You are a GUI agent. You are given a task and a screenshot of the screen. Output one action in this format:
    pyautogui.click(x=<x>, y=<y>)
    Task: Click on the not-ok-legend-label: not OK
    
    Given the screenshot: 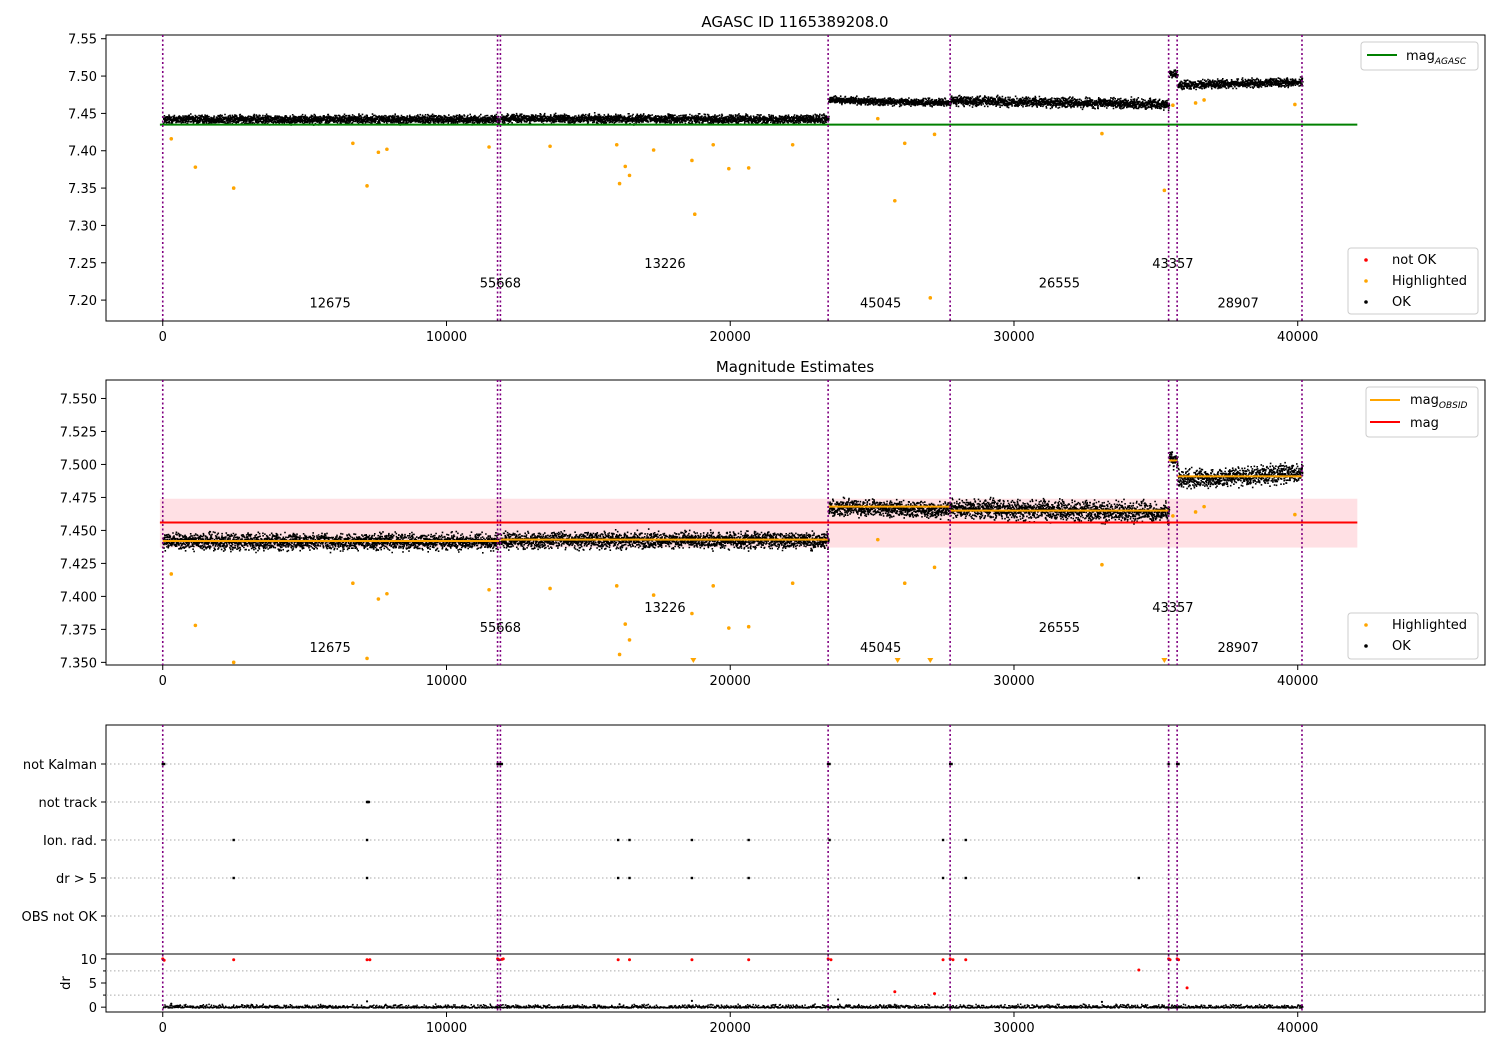 What is the action you would take?
    pyautogui.click(x=1414, y=260)
    